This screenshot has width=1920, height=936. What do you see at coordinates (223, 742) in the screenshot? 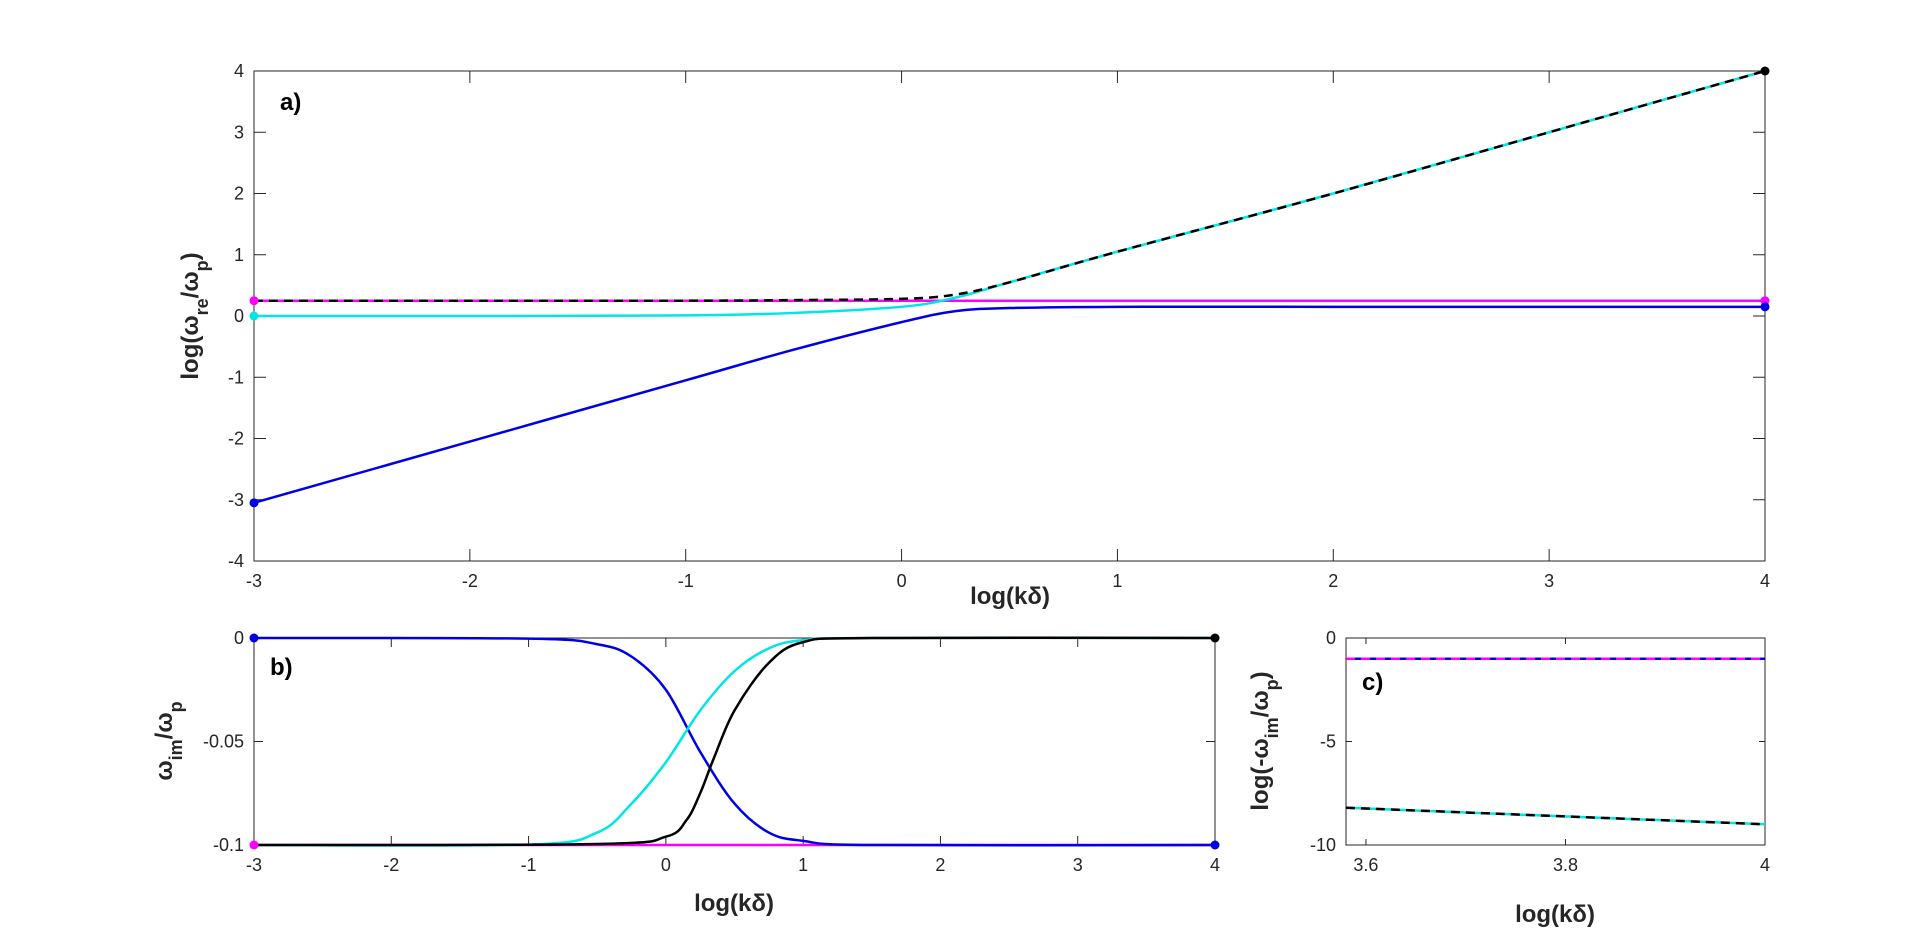
I see `y-tick-label: -0.05` at bounding box center [223, 742].